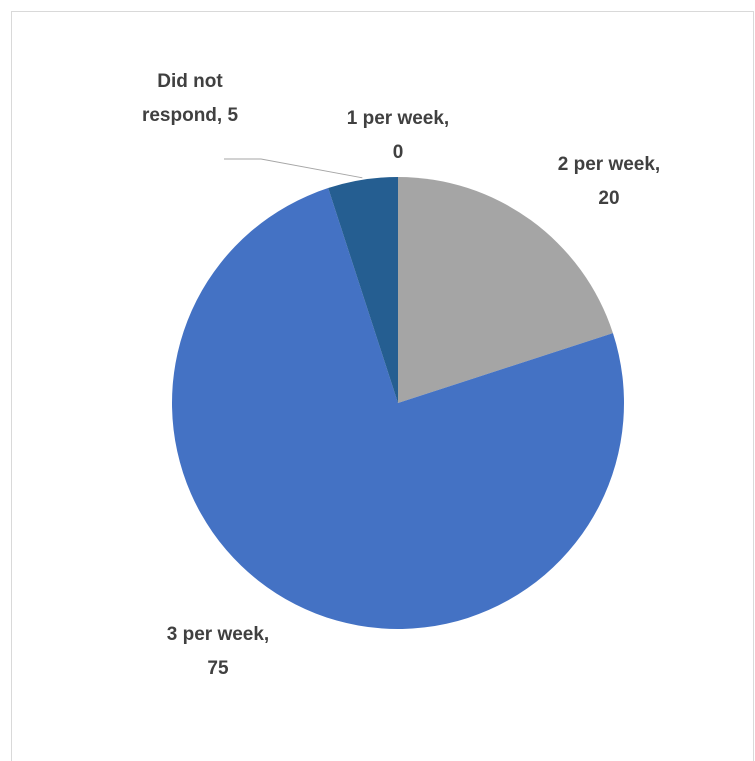  Describe the element at coordinates (218, 634) in the screenshot. I see `data-label-3-per-week-line1: 3 per week,` at that location.